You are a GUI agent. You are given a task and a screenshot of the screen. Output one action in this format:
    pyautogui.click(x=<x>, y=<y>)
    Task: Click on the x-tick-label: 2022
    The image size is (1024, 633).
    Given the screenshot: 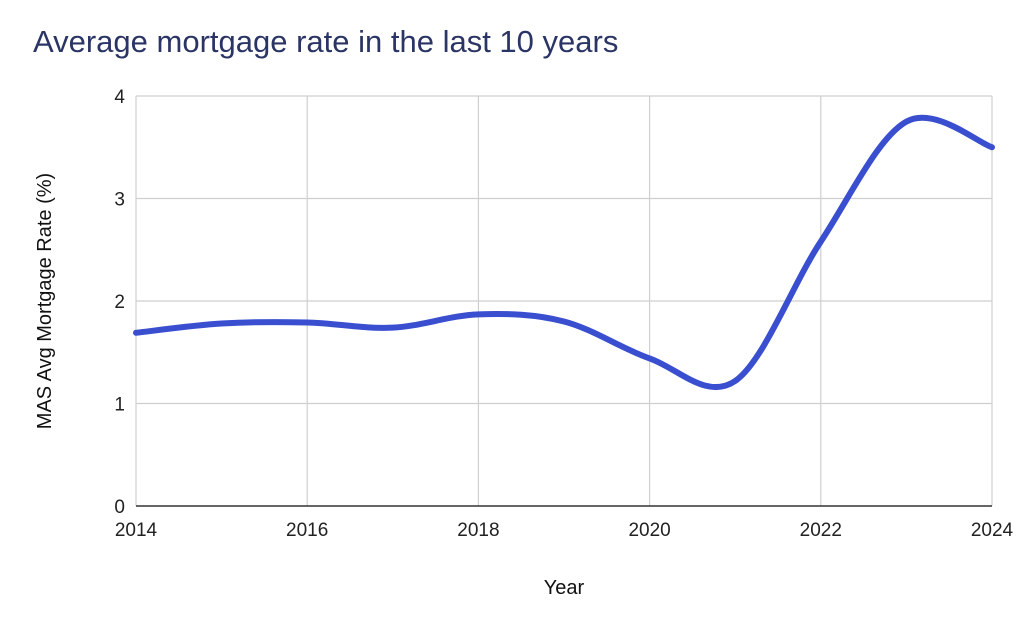 What is the action you would take?
    pyautogui.click(x=821, y=530)
    